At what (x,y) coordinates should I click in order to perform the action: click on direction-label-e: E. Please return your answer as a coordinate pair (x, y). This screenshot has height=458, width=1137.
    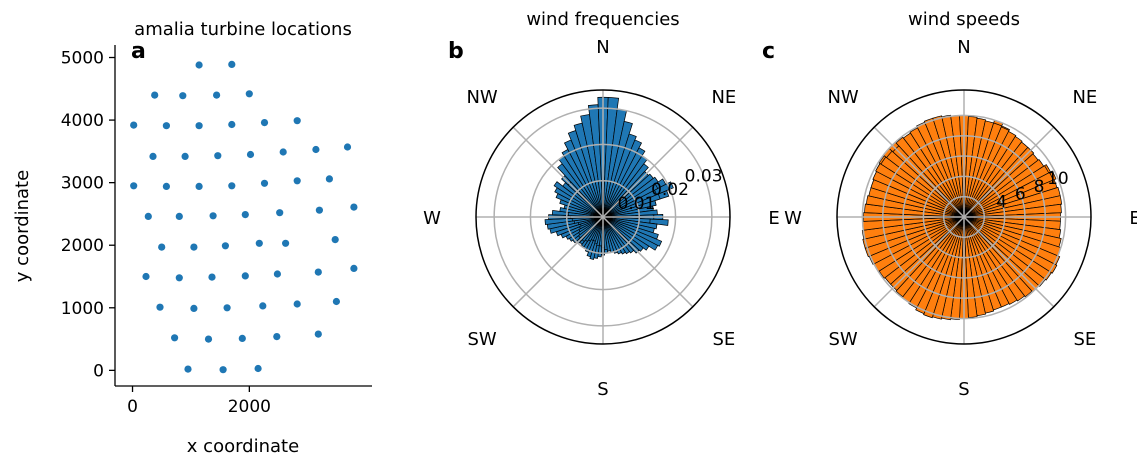
    Looking at the image, I should click on (773, 218).